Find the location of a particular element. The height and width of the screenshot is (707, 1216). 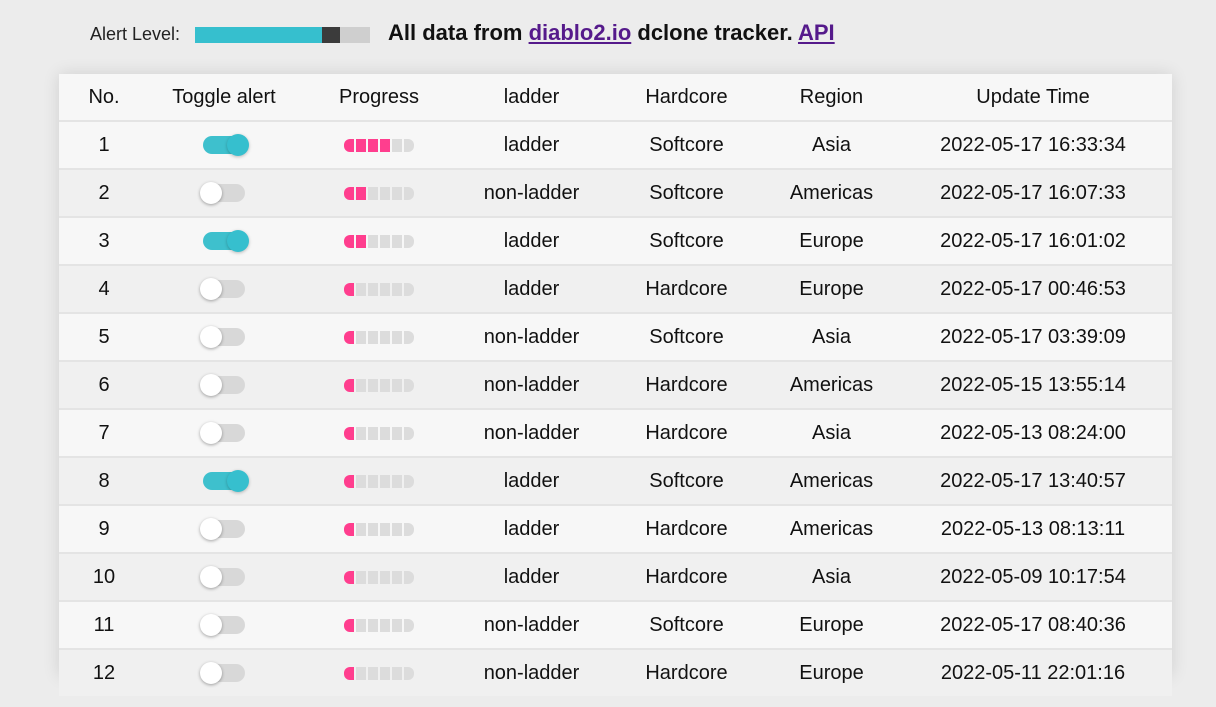

row-number: 9 is located at coordinates (104, 528).